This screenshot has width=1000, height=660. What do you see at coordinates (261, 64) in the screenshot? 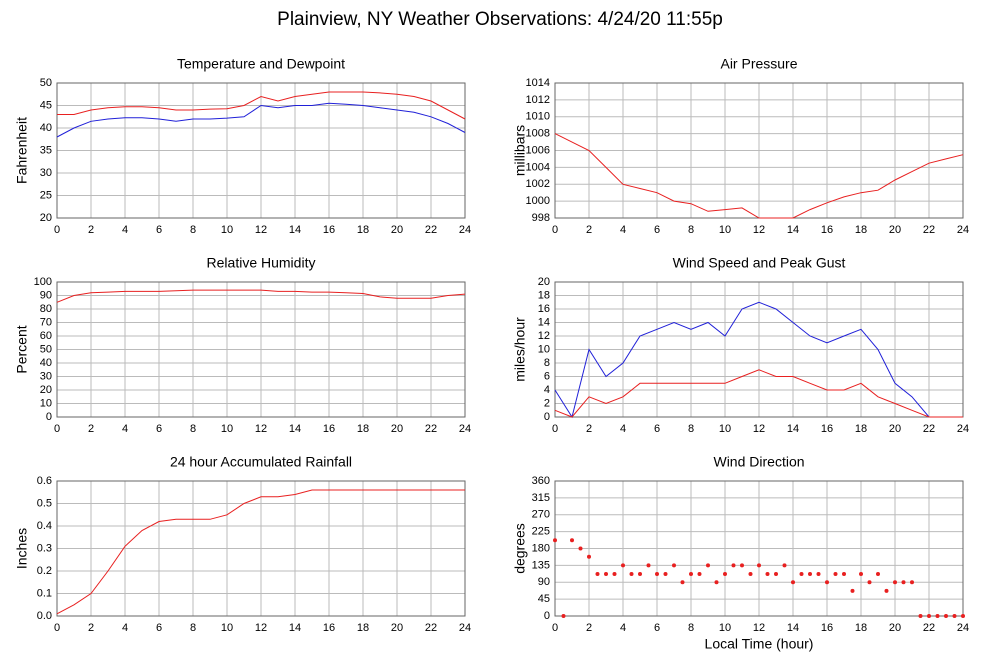
I see `chart-title: Temperature and Dewpoint` at bounding box center [261, 64].